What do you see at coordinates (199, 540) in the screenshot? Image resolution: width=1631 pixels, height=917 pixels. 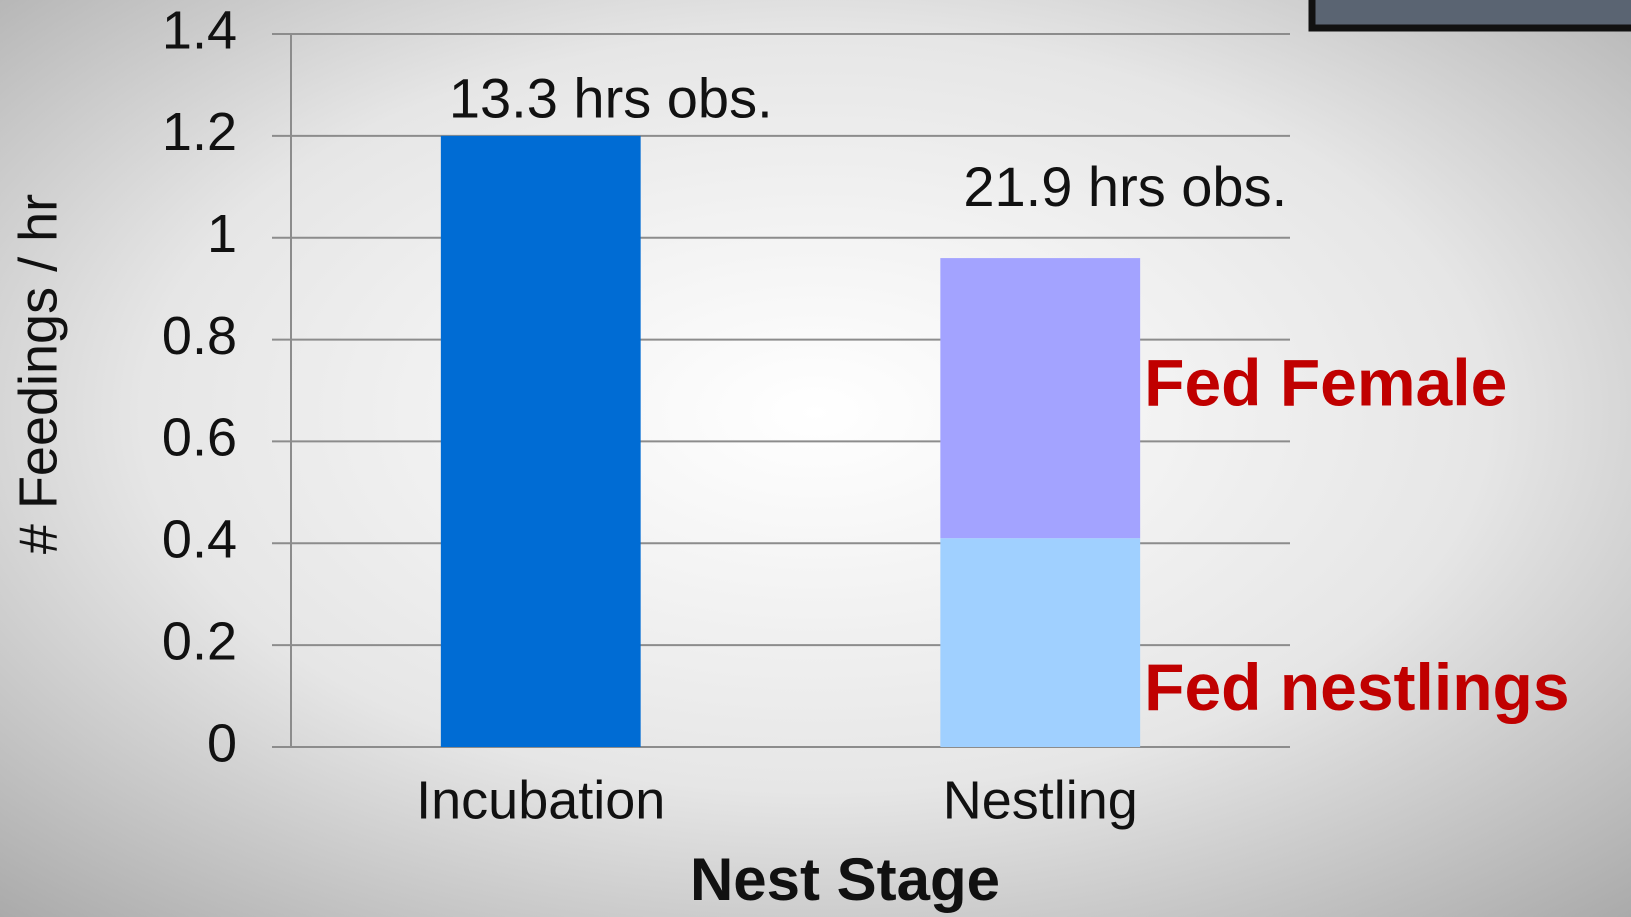 I see `y-tick-label: 0.4` at bounding box center [199, 540].